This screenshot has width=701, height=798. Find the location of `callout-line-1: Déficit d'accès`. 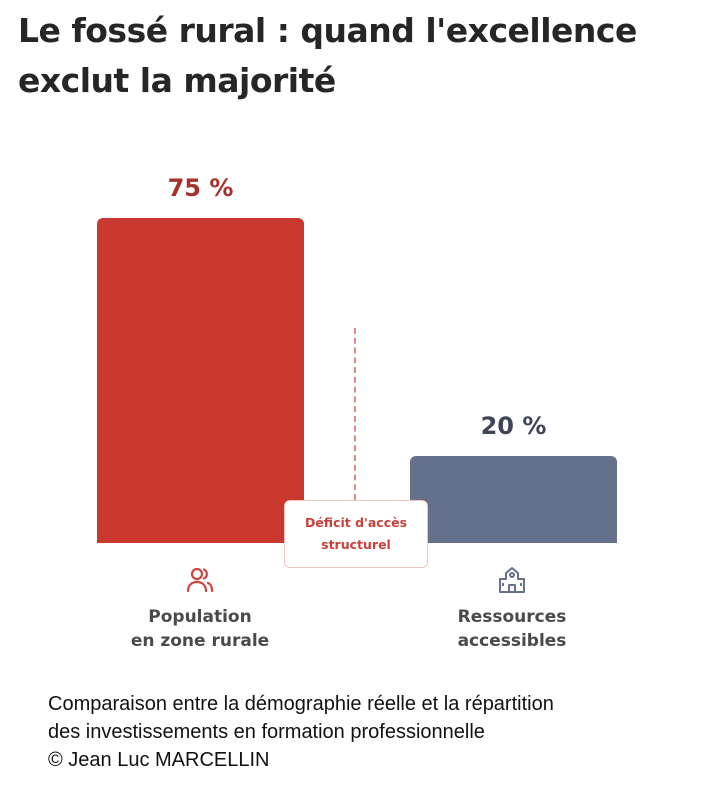

callout-line-1: Déficit d'accès is located at coordinates (356, 522).